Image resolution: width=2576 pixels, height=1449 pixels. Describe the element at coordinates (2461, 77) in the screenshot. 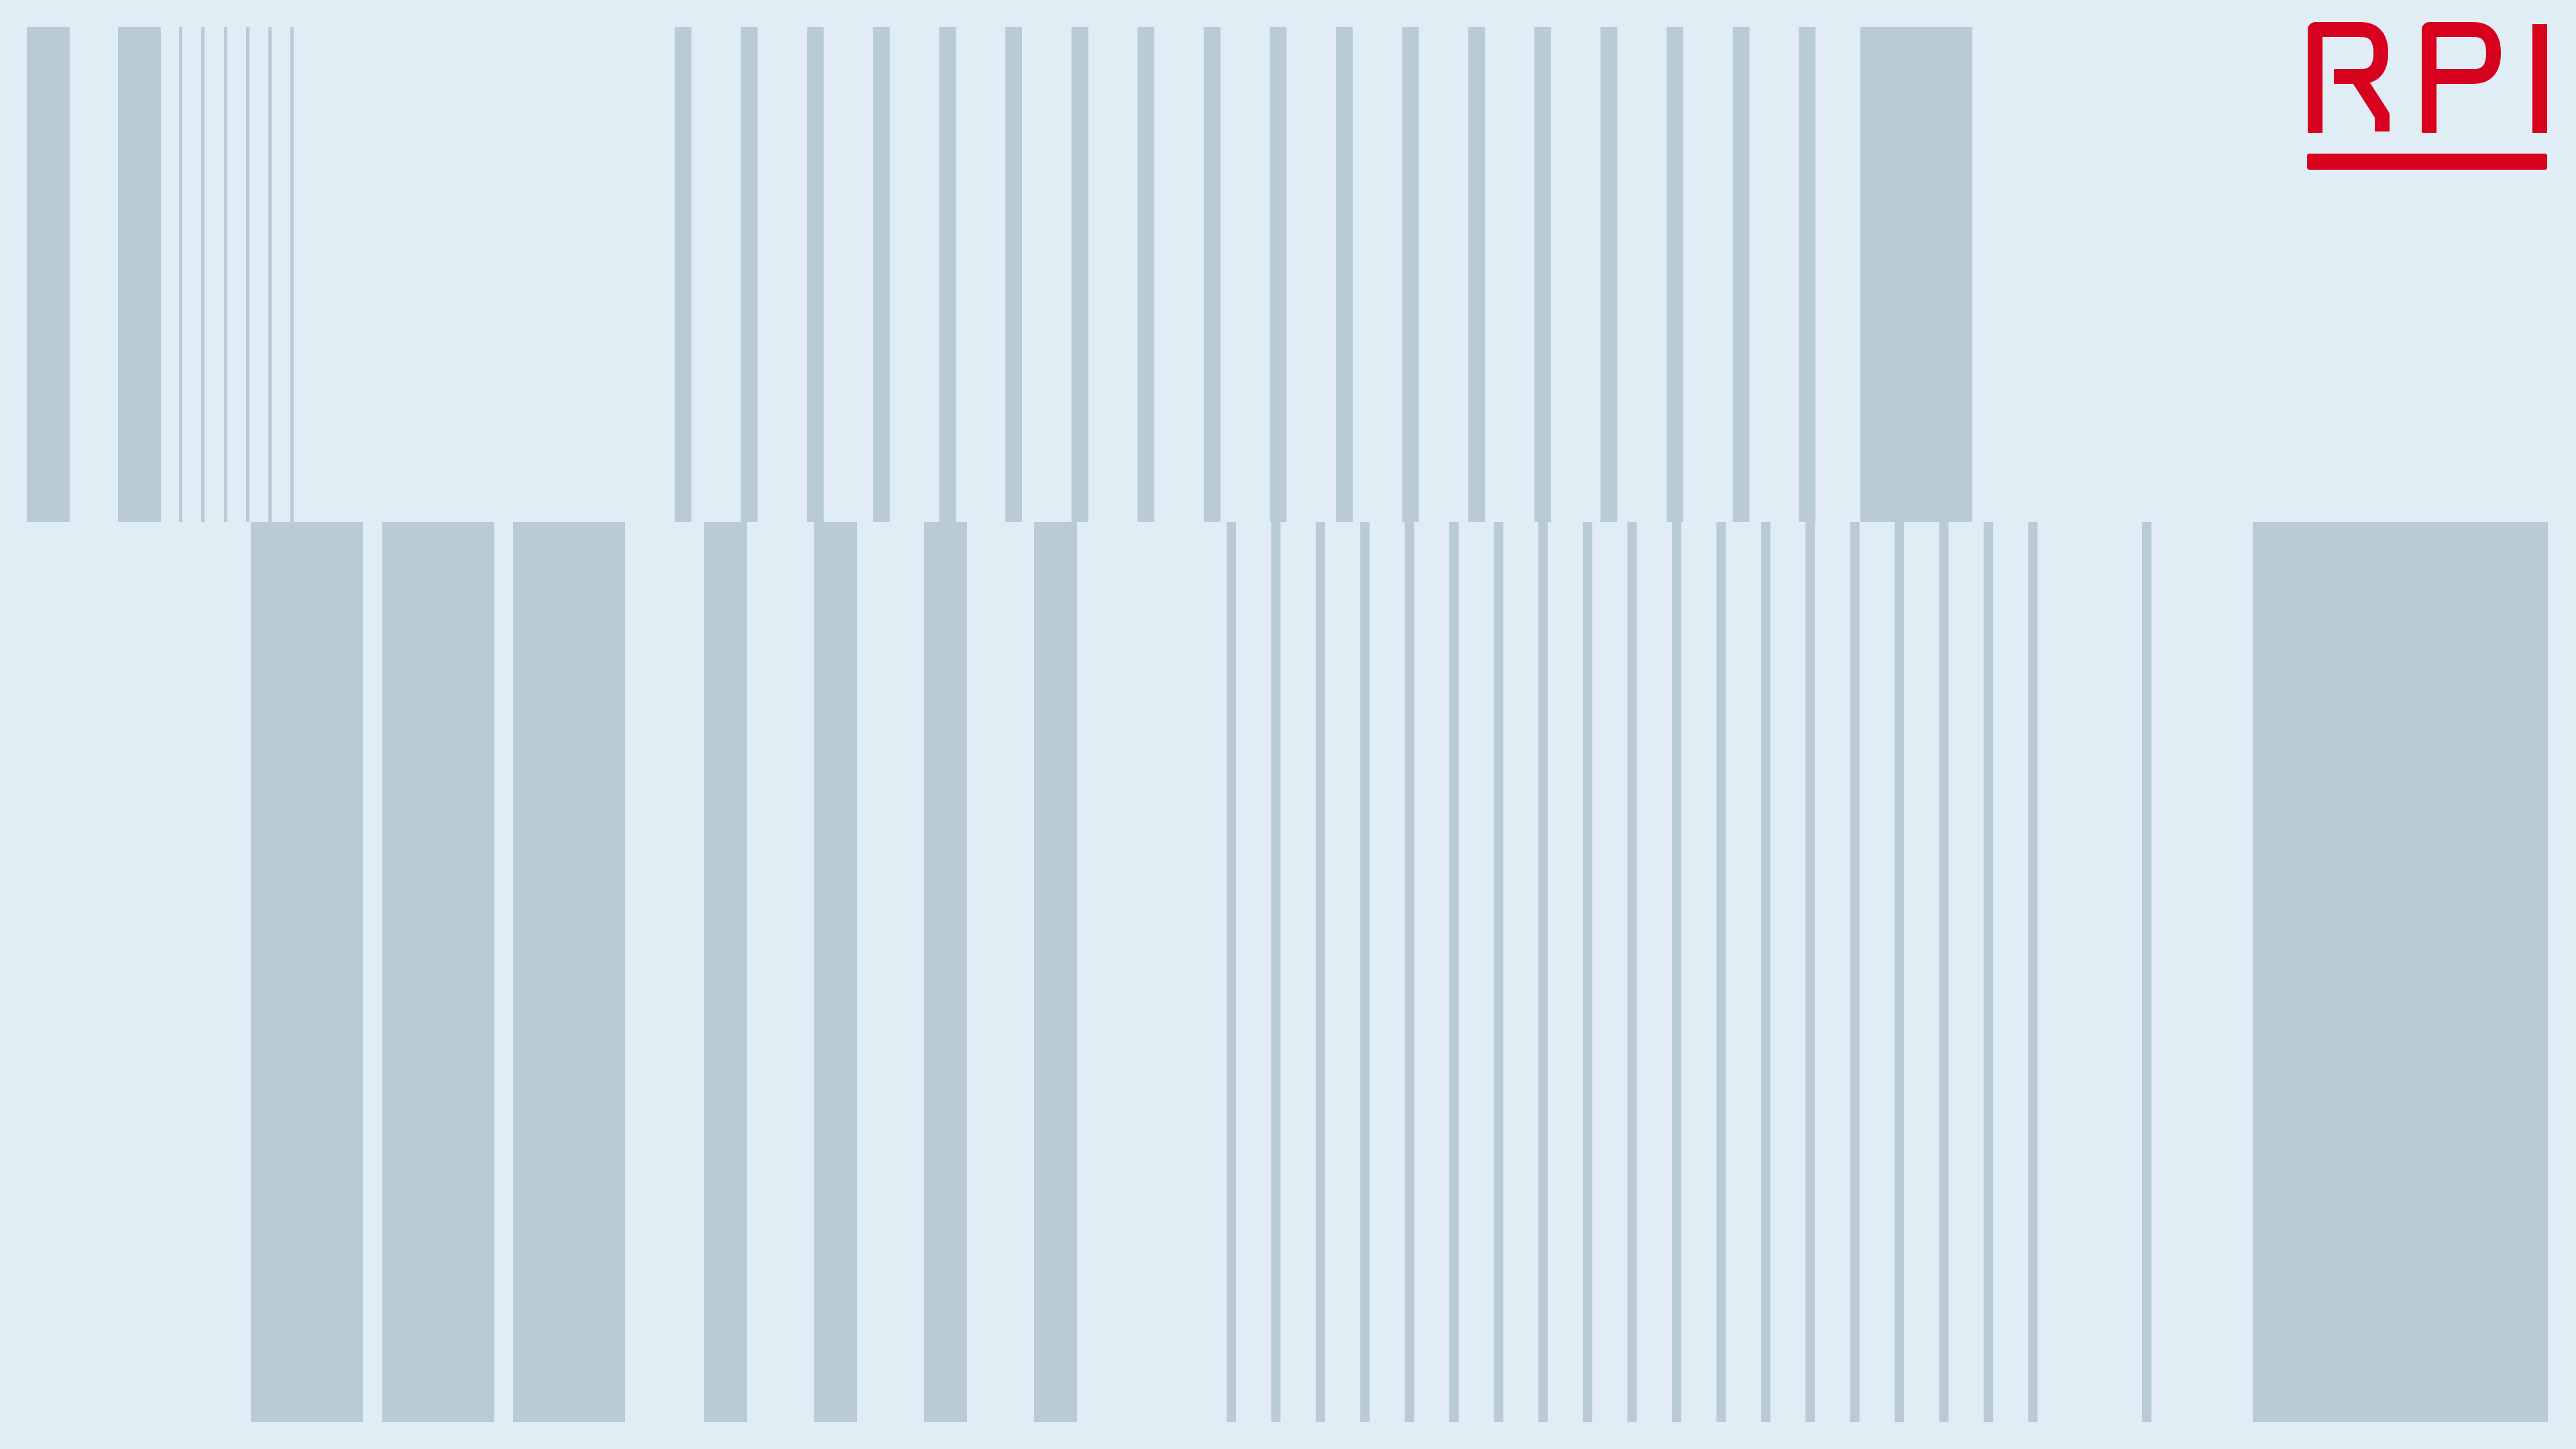

I see `logo-letter-p-icon` at that location.